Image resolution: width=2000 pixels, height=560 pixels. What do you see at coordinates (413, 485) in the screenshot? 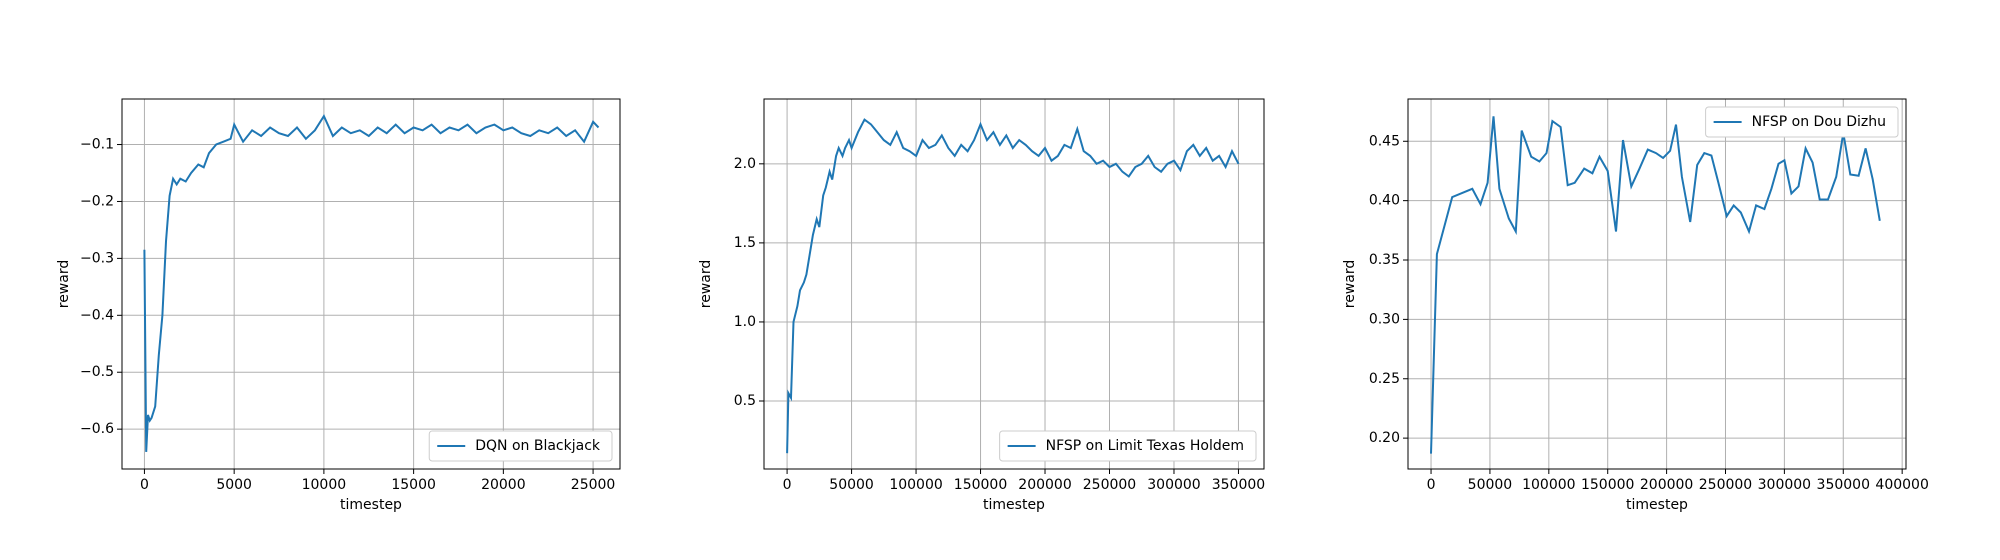
I see `x-tick-label: 15000` at bounding box center [413, 485].